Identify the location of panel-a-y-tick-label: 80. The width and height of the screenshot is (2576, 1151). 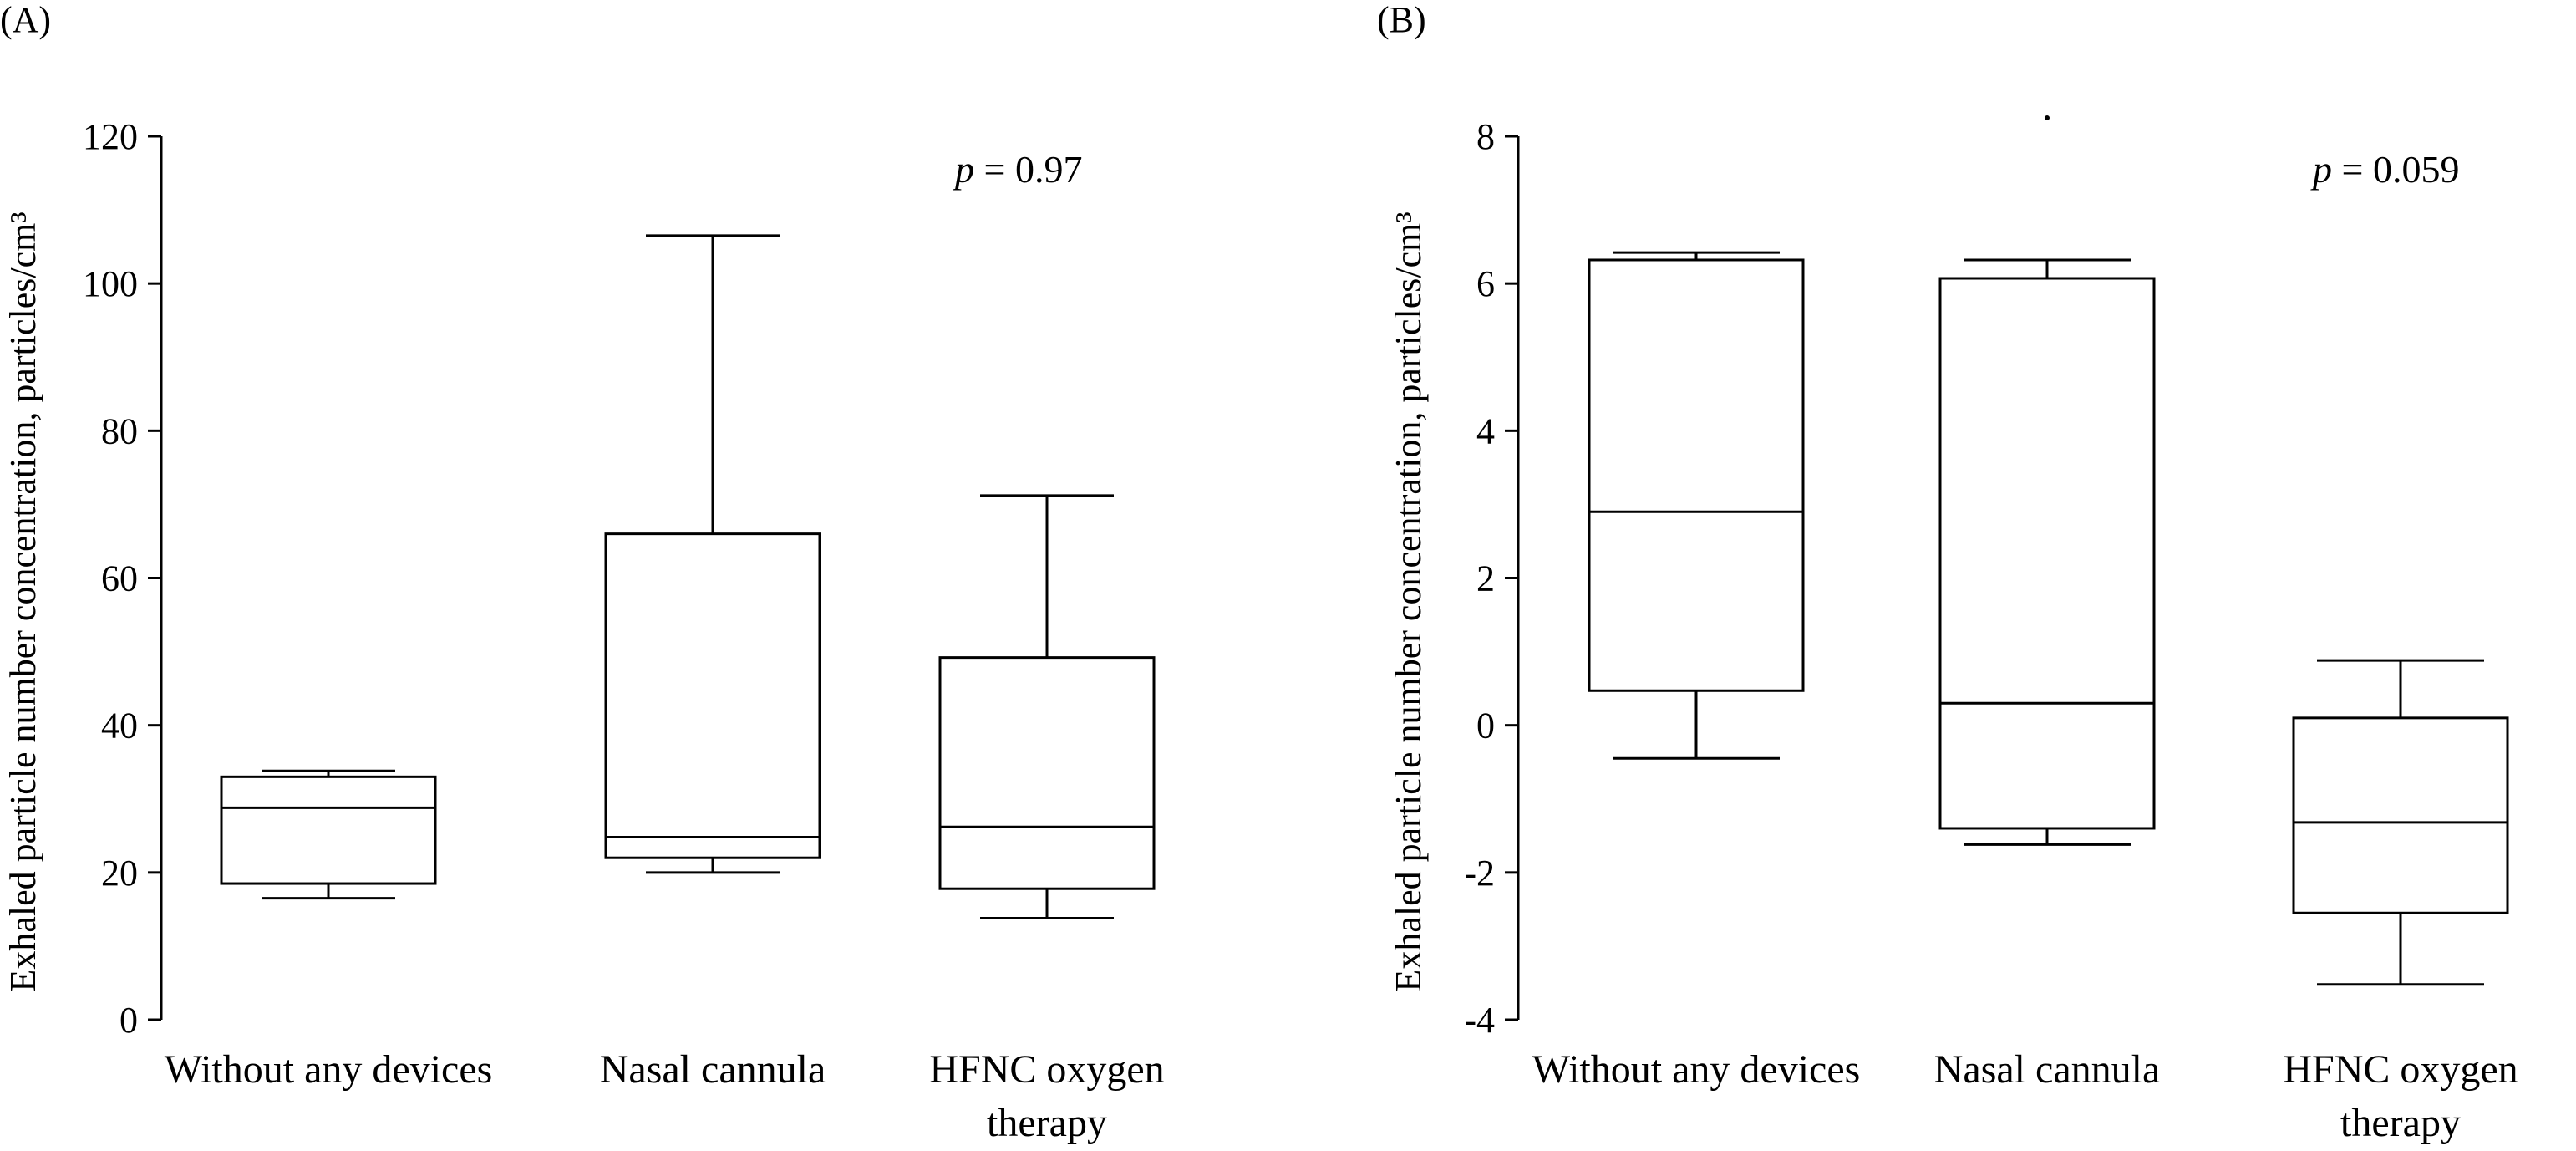
(120, 430).